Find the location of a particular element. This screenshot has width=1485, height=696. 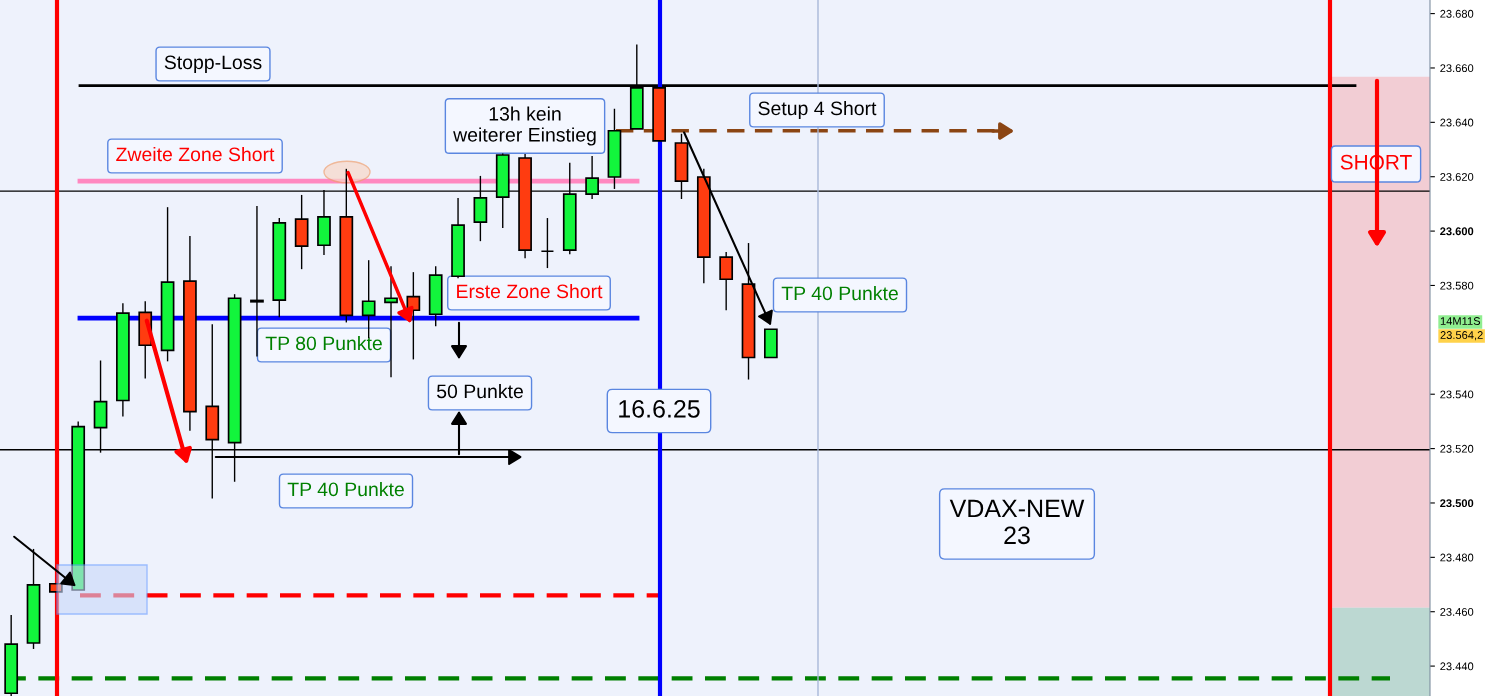

annotation: Erste Zone Short is located at coordinates (530, 291).